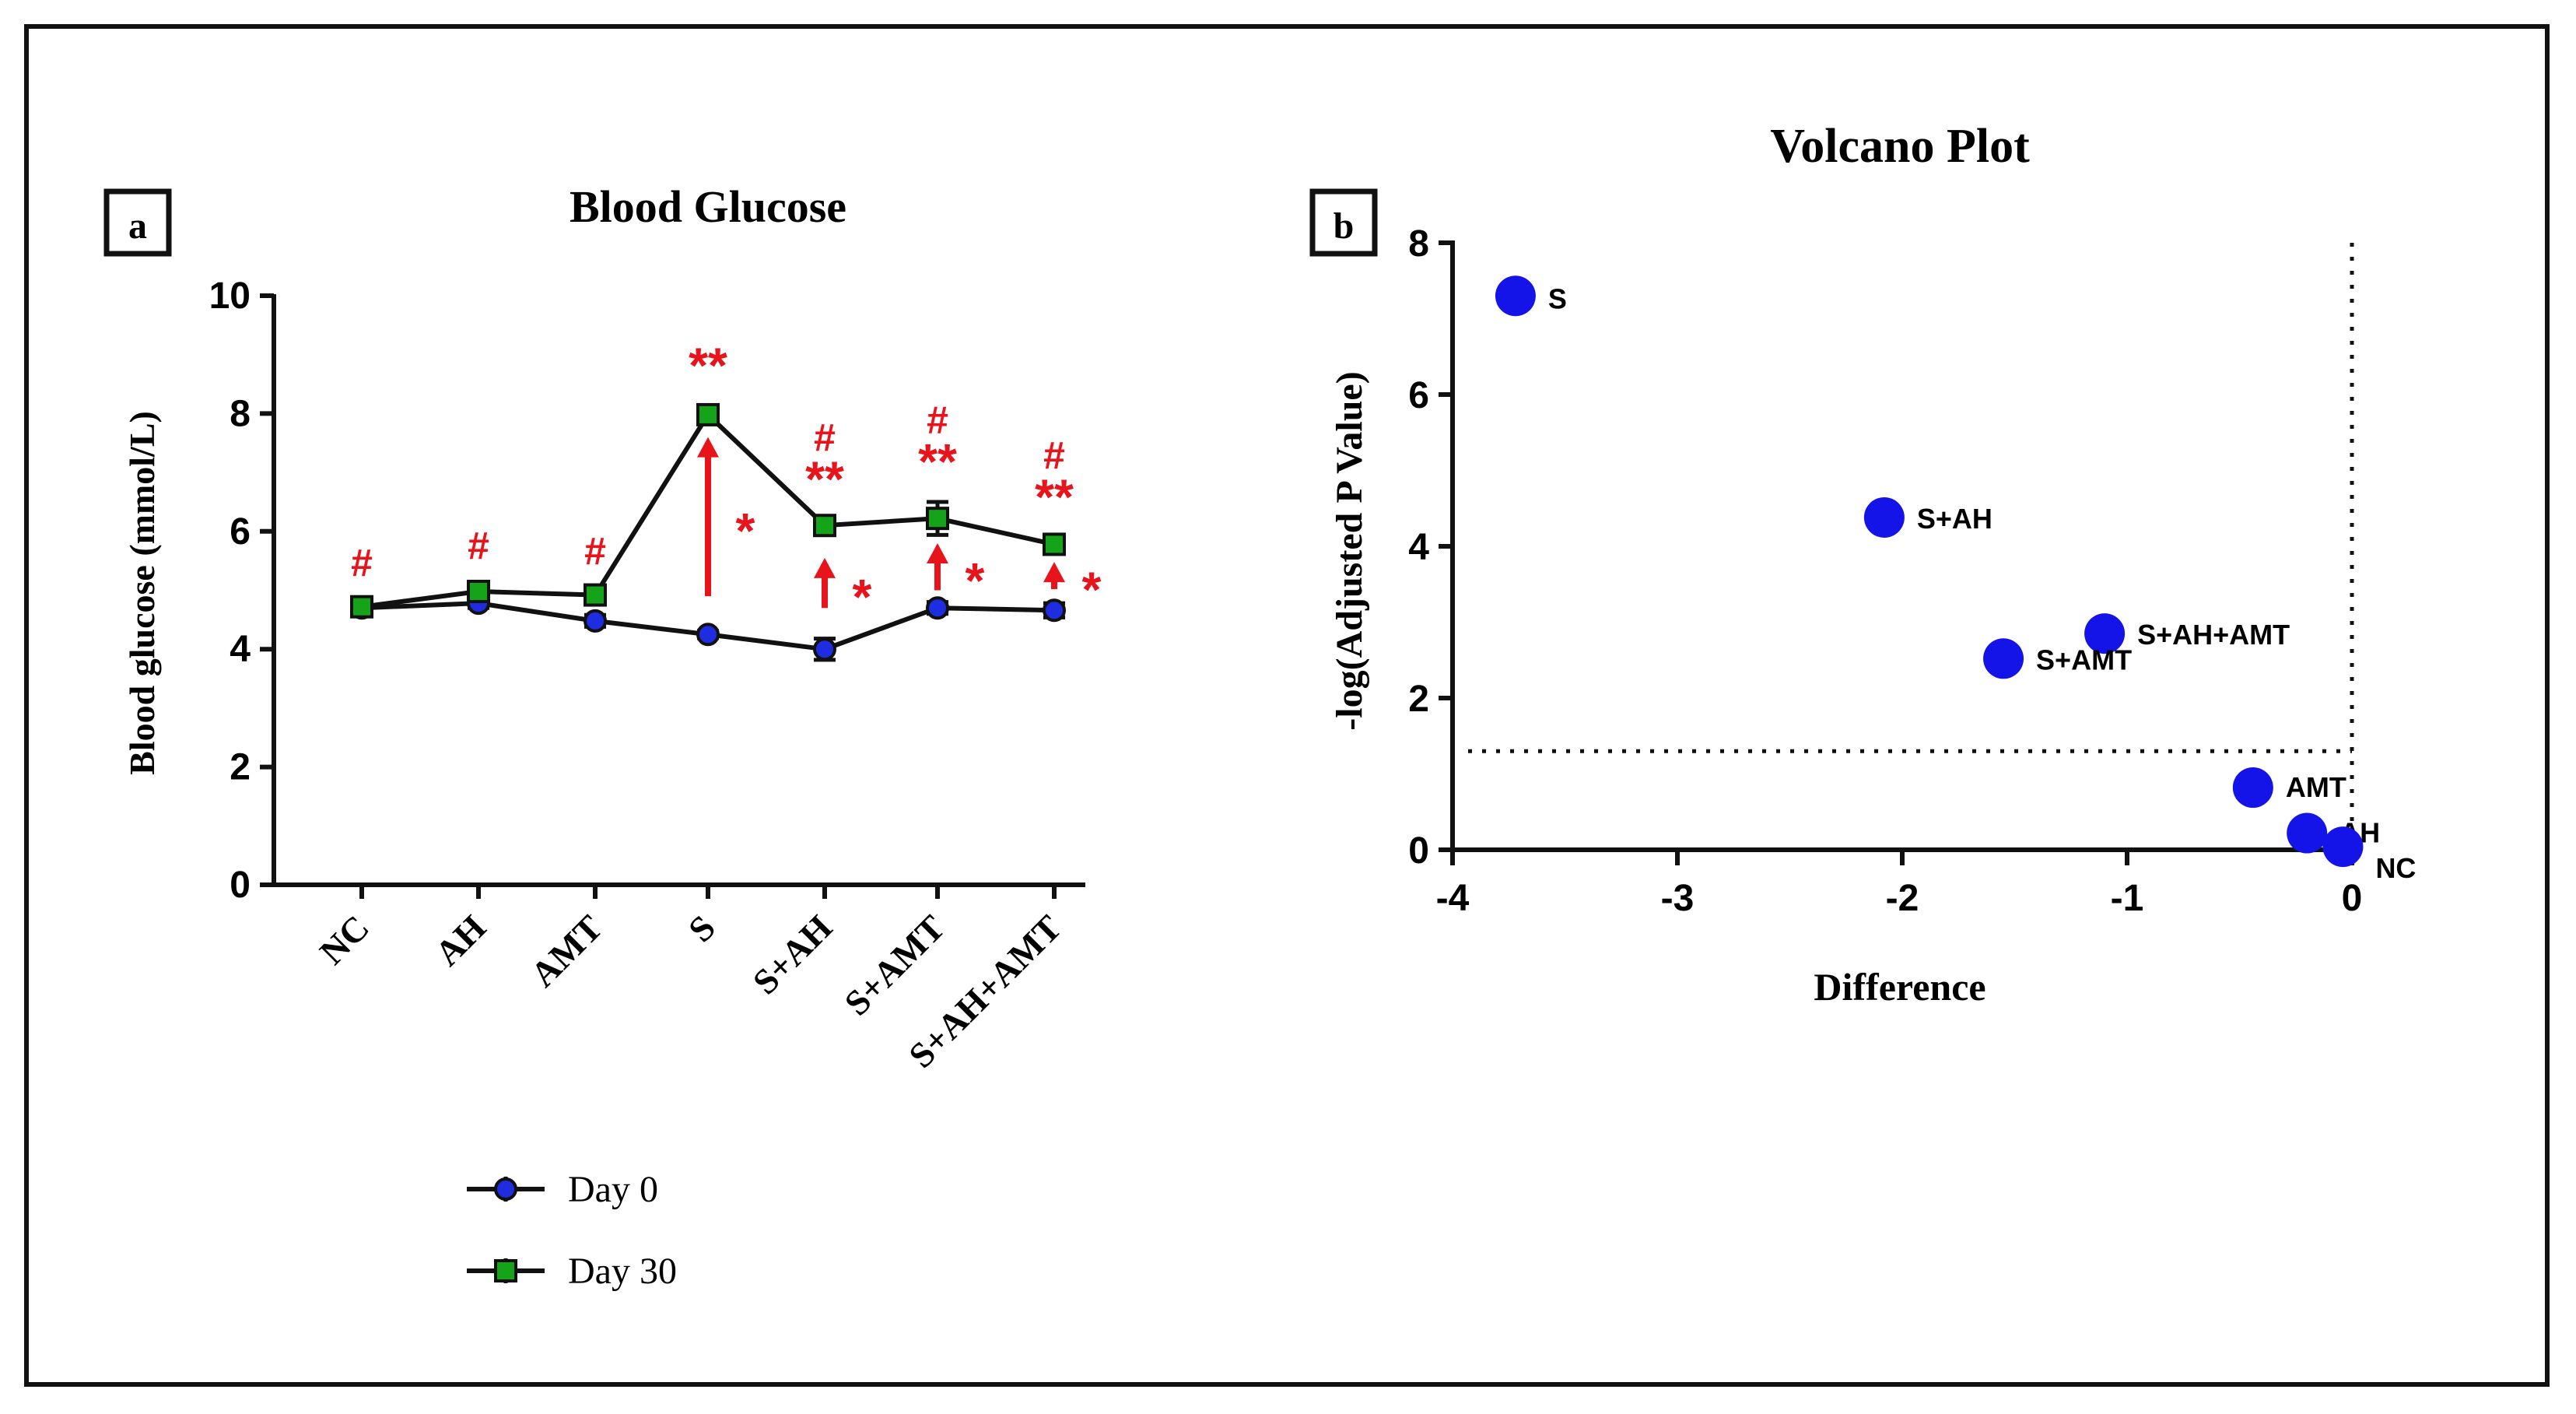 The height and width of the screenshot is (1414, 2576). I want to click on panel-a-series, so click(708, 532).